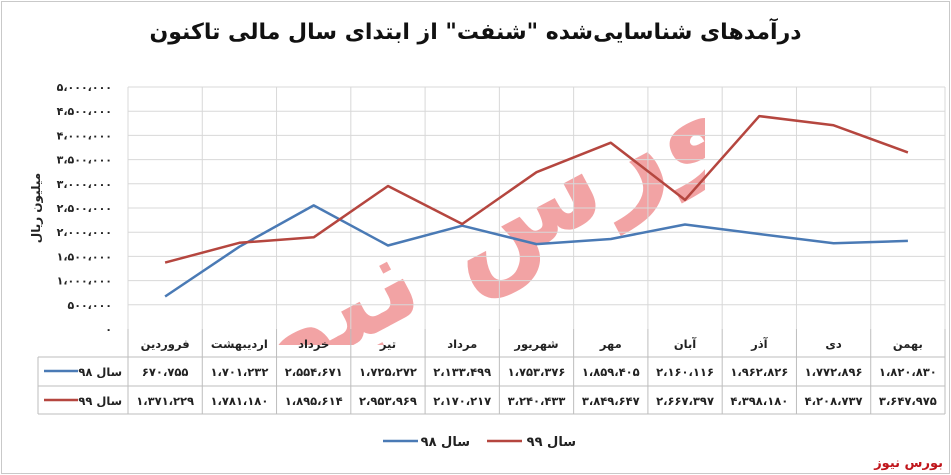  Describe the element at coordinates (84, 208) in the screenshot. I see `y-tick-label: ۲،۵۰۰،۰۰۰` at that location.